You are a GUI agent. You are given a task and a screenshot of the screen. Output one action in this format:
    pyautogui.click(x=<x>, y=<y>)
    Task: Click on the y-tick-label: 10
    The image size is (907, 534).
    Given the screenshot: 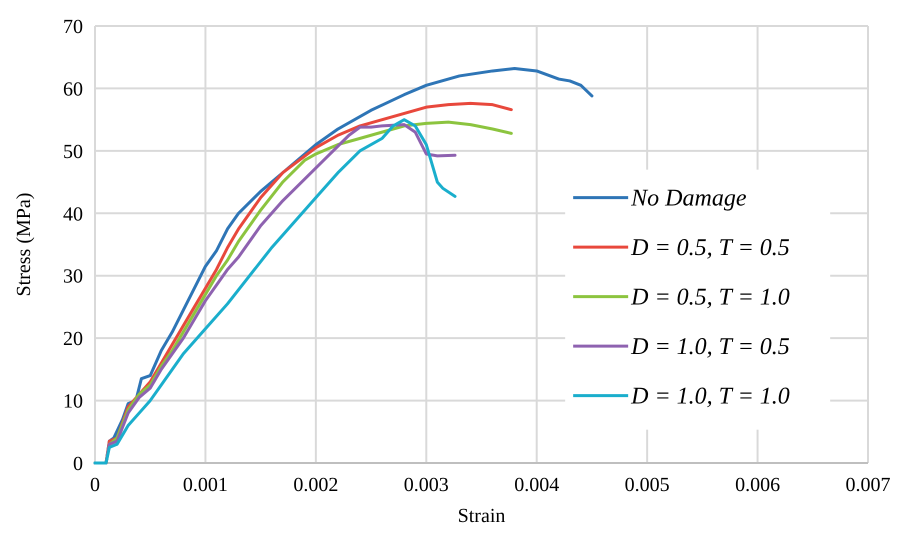 What is the action you would take?
    pyautogui.click(x=73, y=401)
    